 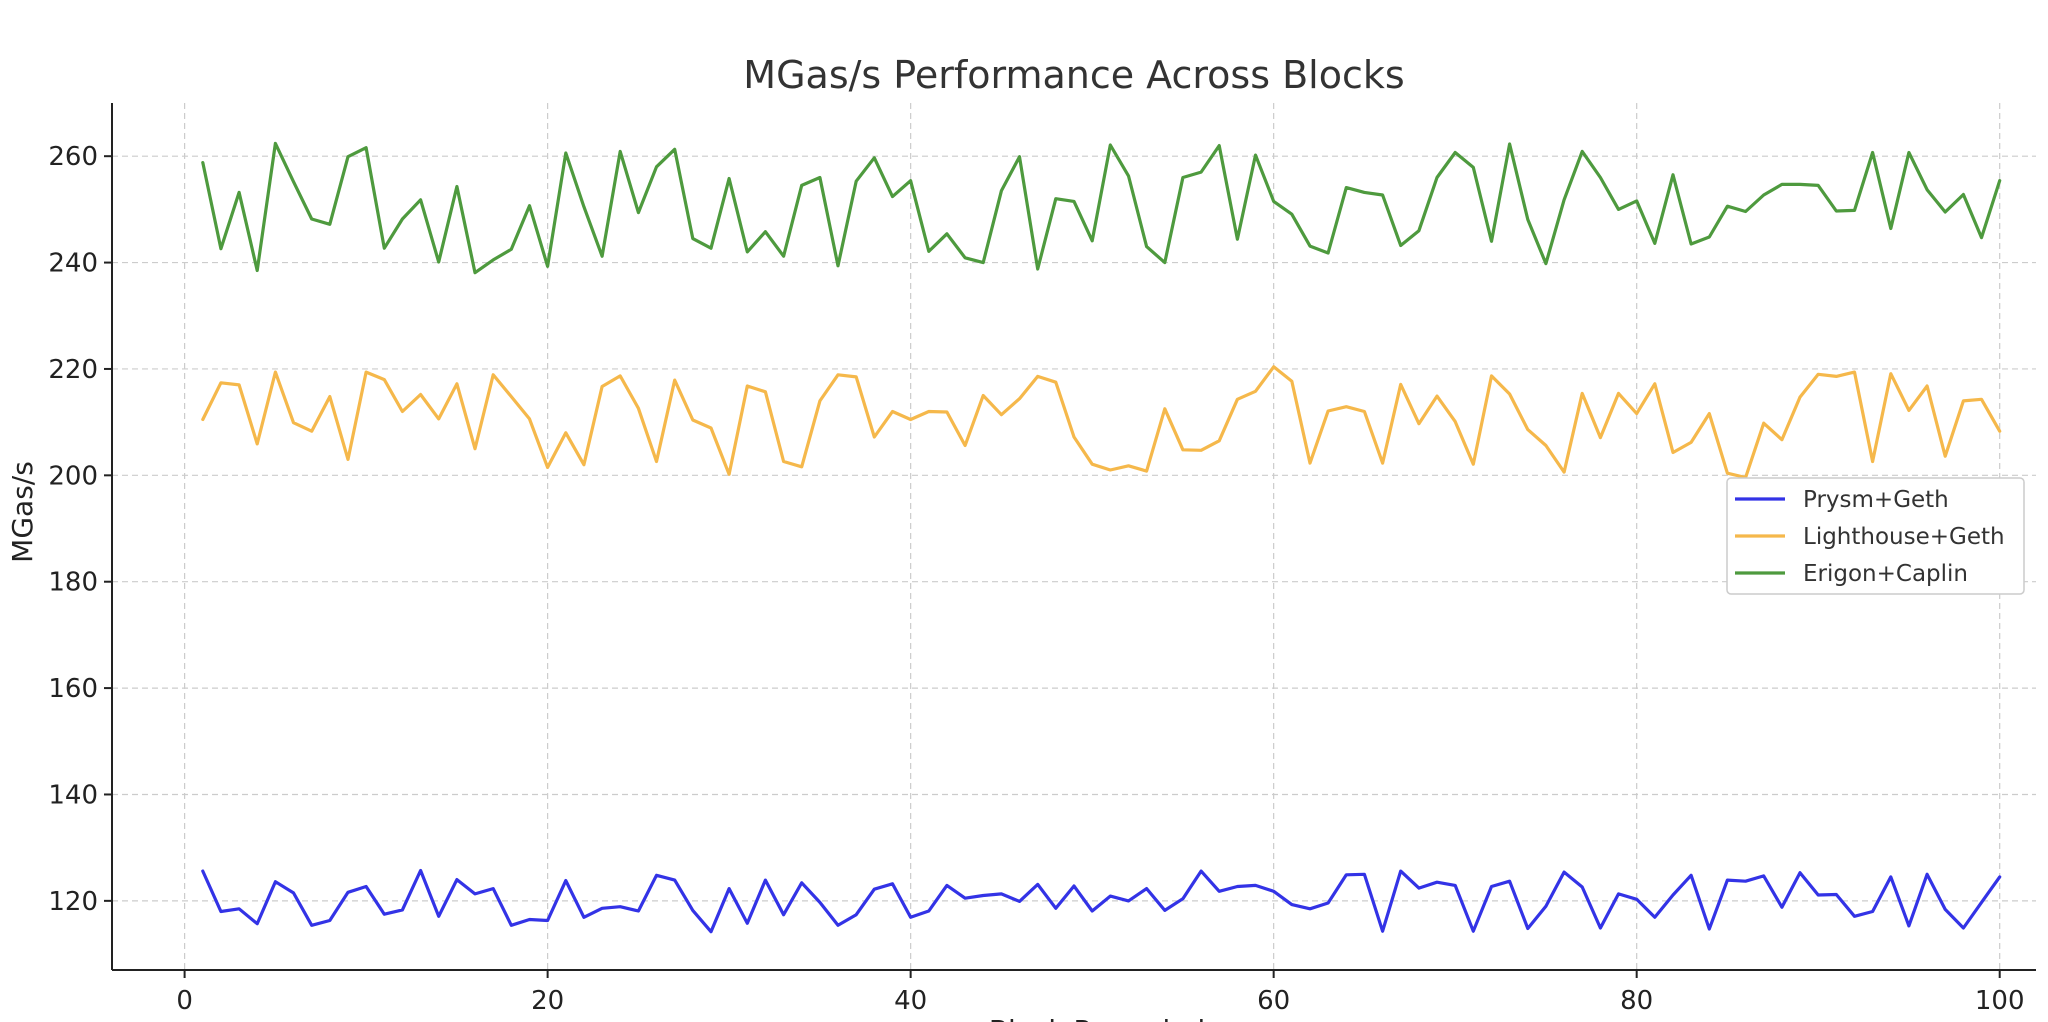 I want to click on y-tick-label: 200, so click(x=73, y=476).